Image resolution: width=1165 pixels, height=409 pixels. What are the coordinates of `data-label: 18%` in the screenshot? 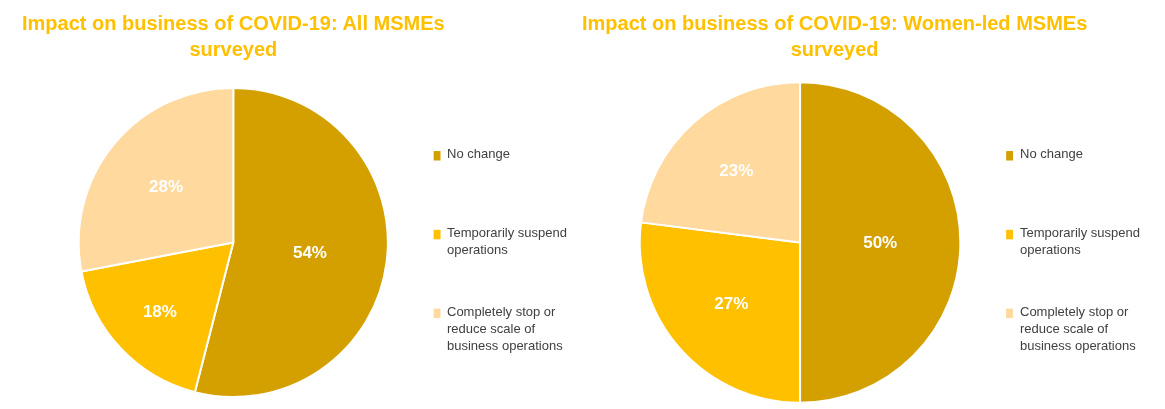 It's located at (159, 311).